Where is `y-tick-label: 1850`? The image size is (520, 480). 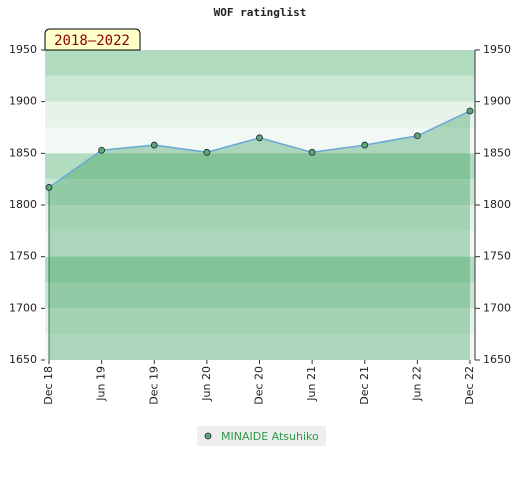 y-tick-label: 1850 is located at coordinates (23, 152).